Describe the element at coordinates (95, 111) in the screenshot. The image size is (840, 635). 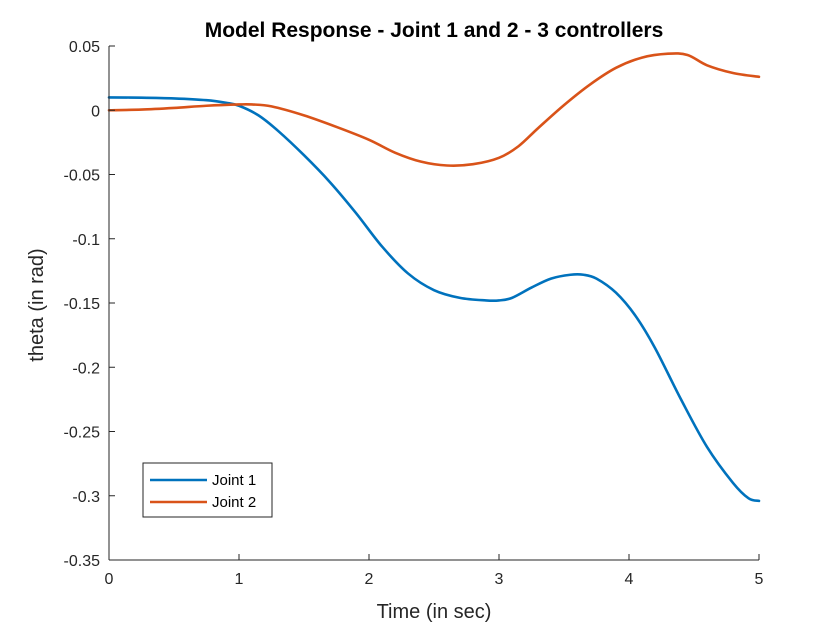
I see `y-tick-label: 0` at that location.